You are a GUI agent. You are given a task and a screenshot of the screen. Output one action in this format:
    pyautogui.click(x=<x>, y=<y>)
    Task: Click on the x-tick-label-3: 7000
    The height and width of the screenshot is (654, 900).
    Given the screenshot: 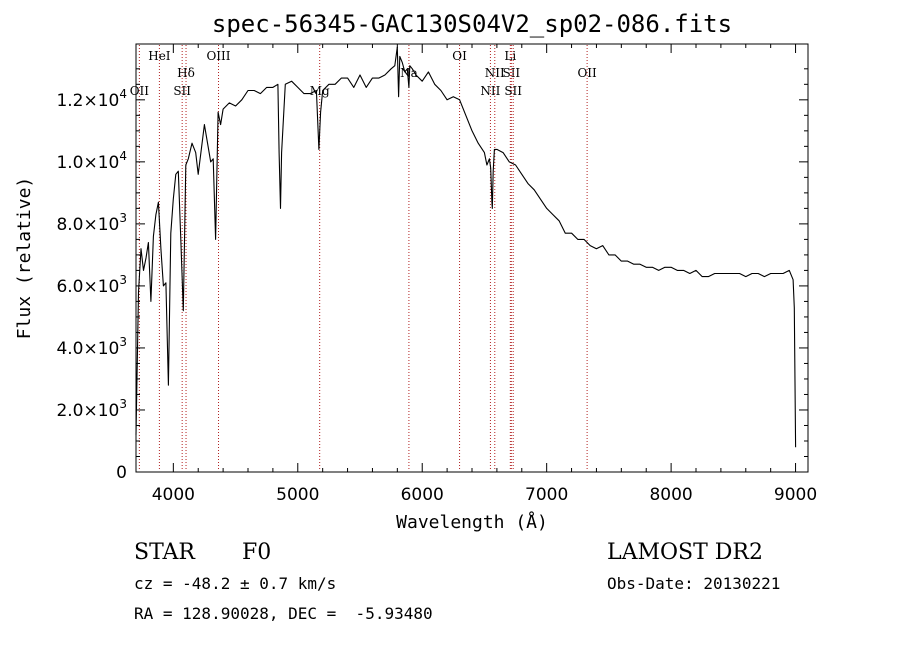 What is the action you would take?
    pyautogui.click(x=546, y=495)
    